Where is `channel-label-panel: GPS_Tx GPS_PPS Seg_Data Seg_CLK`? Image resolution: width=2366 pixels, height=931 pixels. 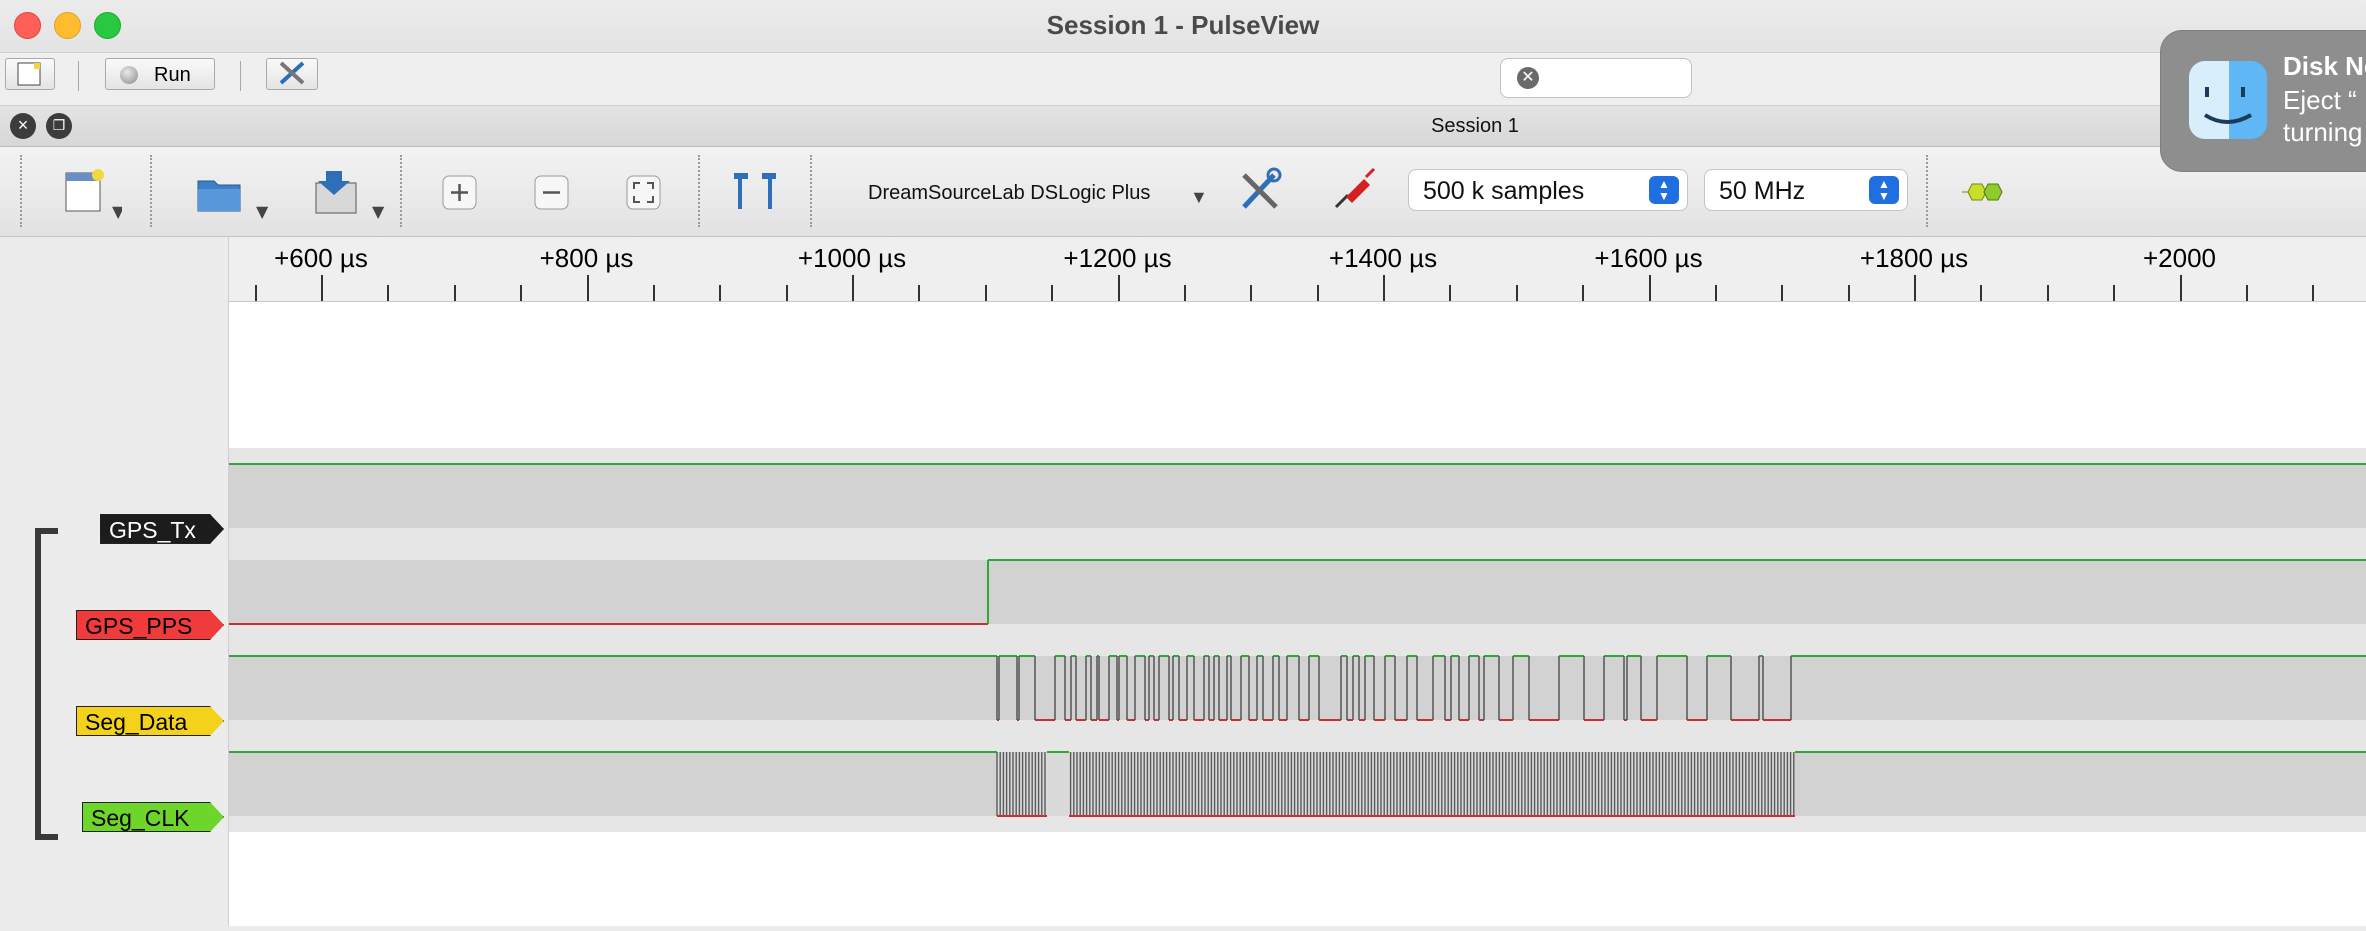 channel-label-panel: GPS_Tx GPS_PPS Seg_Data Seg_CLK is located at coordinates (114, 581).